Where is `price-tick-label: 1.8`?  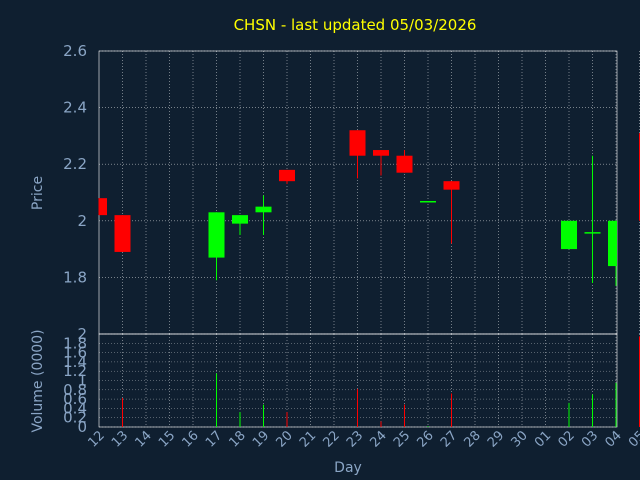
price-tick-label: 1.8 is located at coordinates (75, 277).